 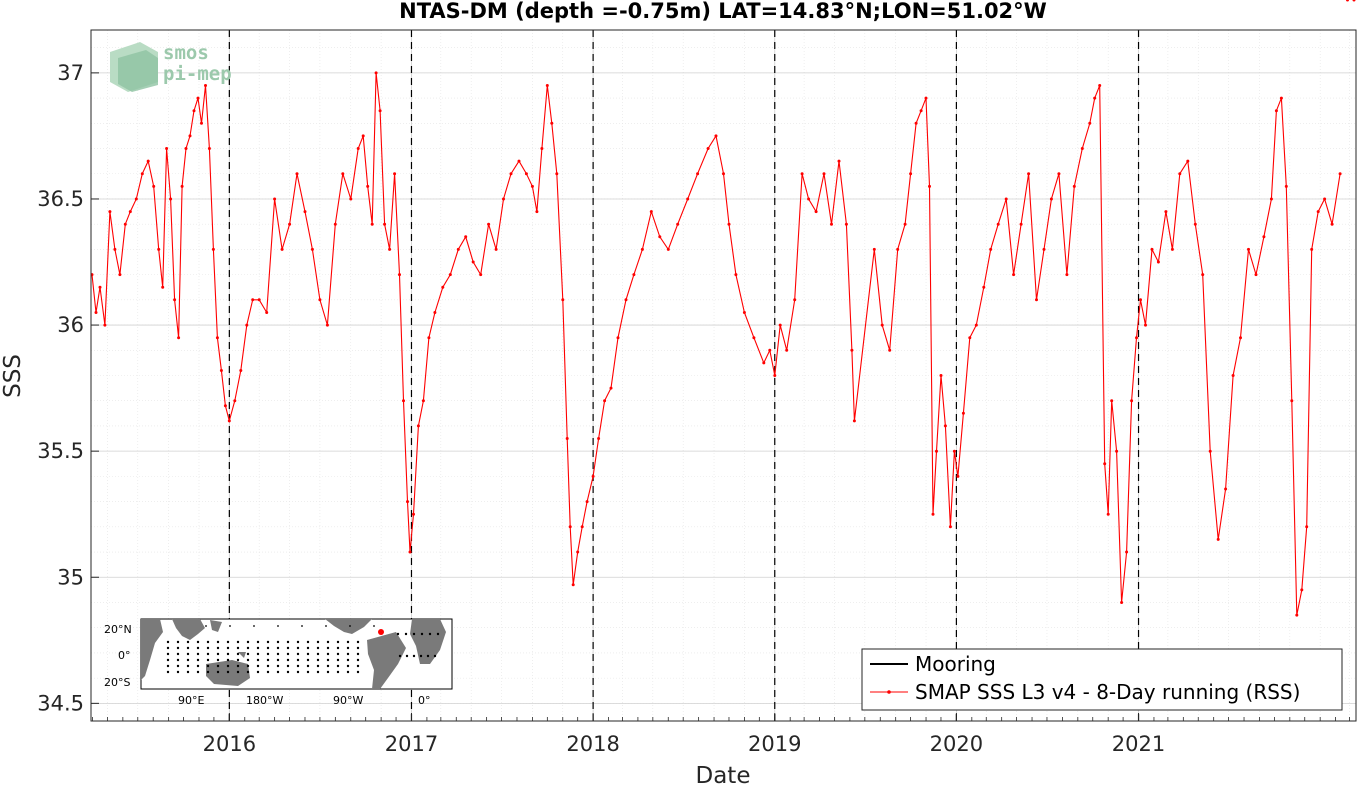 I want to click on map-lon-label-90w: 90°W, so click(x=348, y=700).